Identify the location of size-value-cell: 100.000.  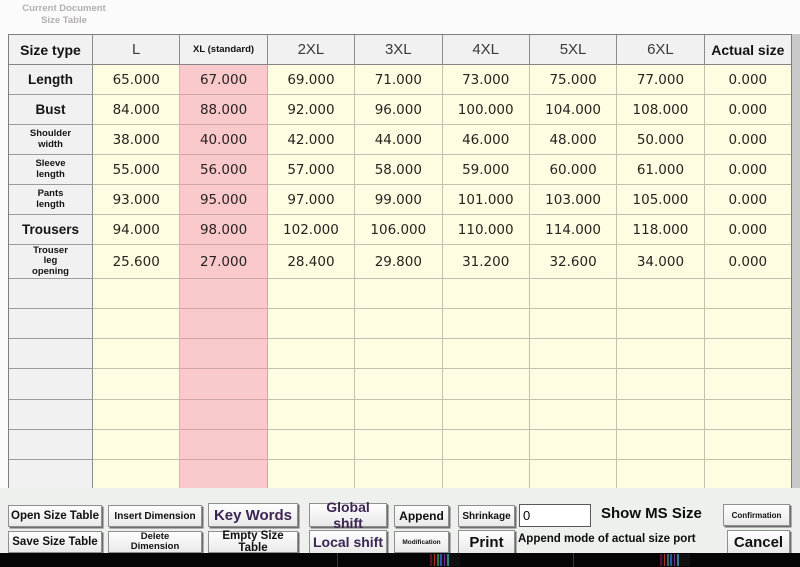
(486, 110).